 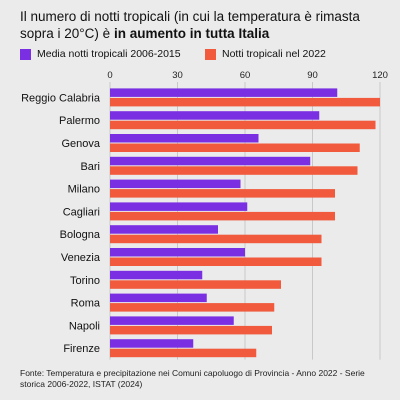 I want to click on legend-item-series-2: Notti tropicali nel 2022, so click(x=265, y=54).